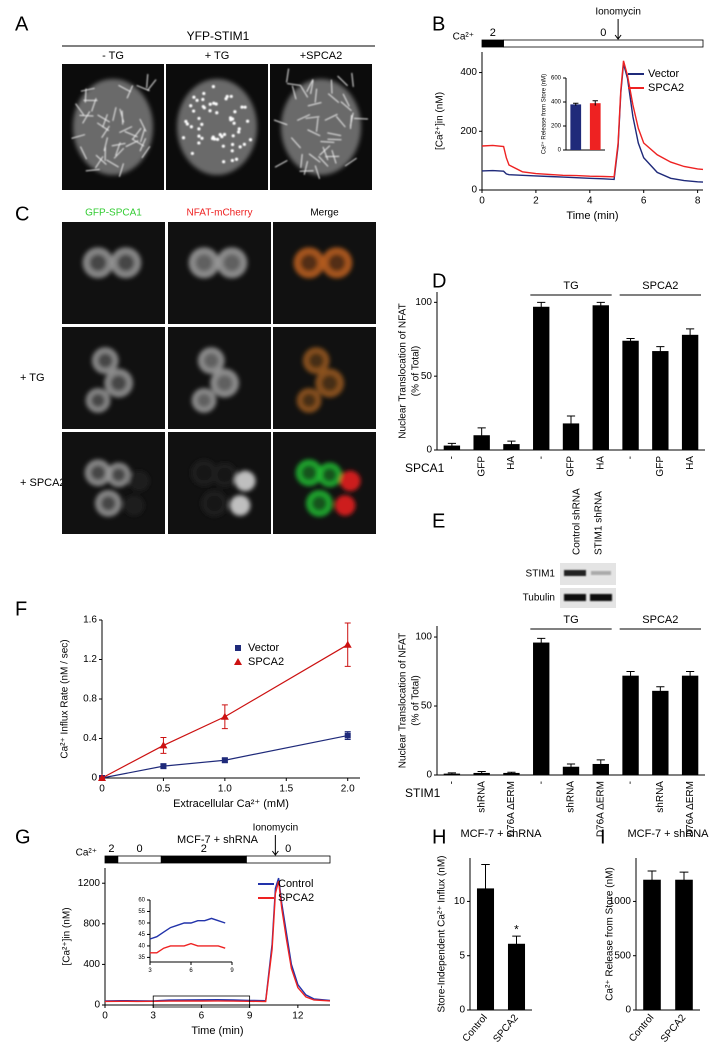 The height and width of the screenshot is (1050, 722). What do you see at coordinates (439, 281) in the screenshot?
I see `panel-label: D` at bounding box center [439, 281].